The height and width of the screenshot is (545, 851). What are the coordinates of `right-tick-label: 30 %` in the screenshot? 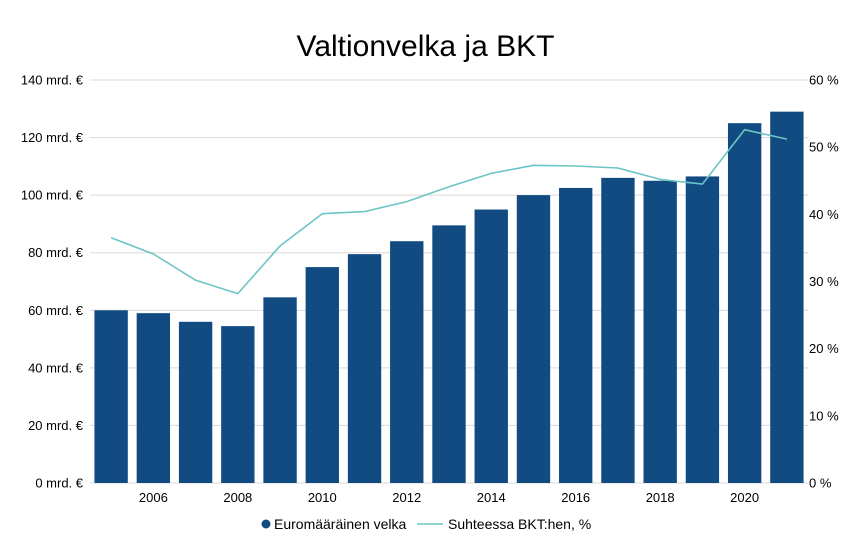 It's located at (824, 281).